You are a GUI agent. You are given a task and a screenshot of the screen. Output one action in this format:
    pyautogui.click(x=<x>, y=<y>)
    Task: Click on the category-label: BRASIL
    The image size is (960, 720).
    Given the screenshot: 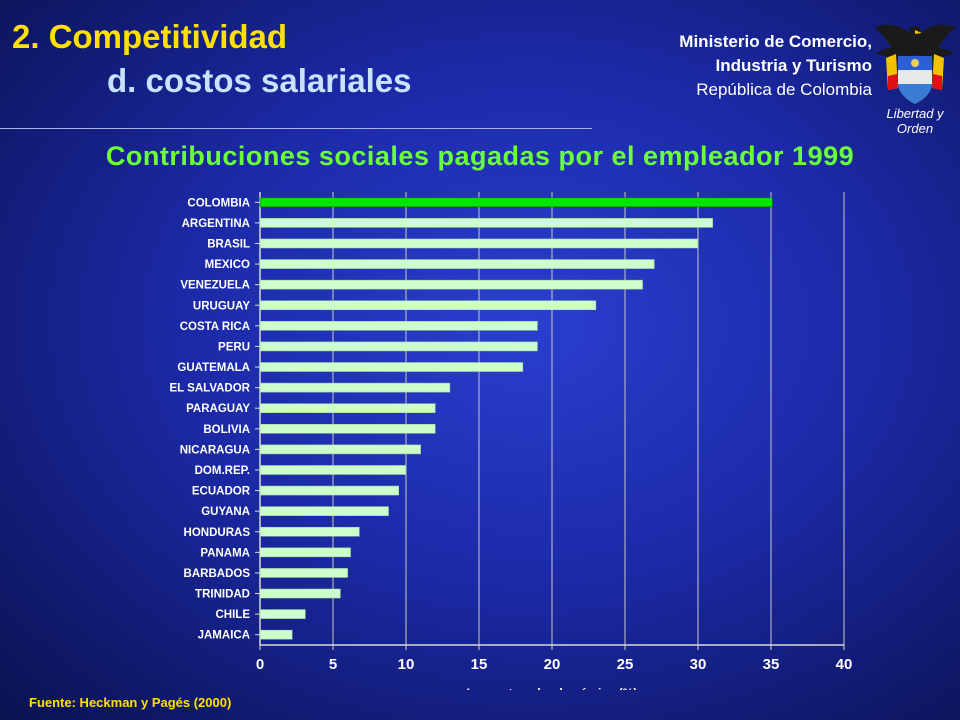 What is the action you would take?
    pyautogui.click(x=228, y=244)
    